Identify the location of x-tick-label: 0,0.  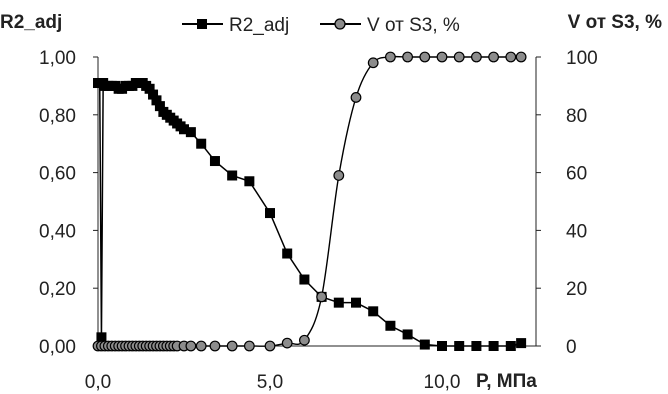
(98, 382).